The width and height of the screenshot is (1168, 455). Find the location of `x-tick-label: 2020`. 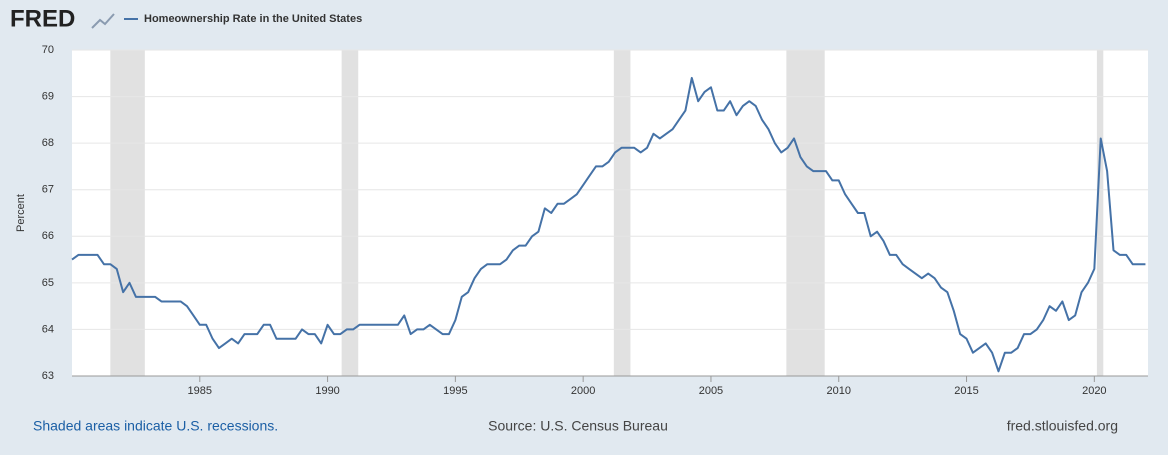

x-tick-label: 2020 is located at coordinates (1094, 391).